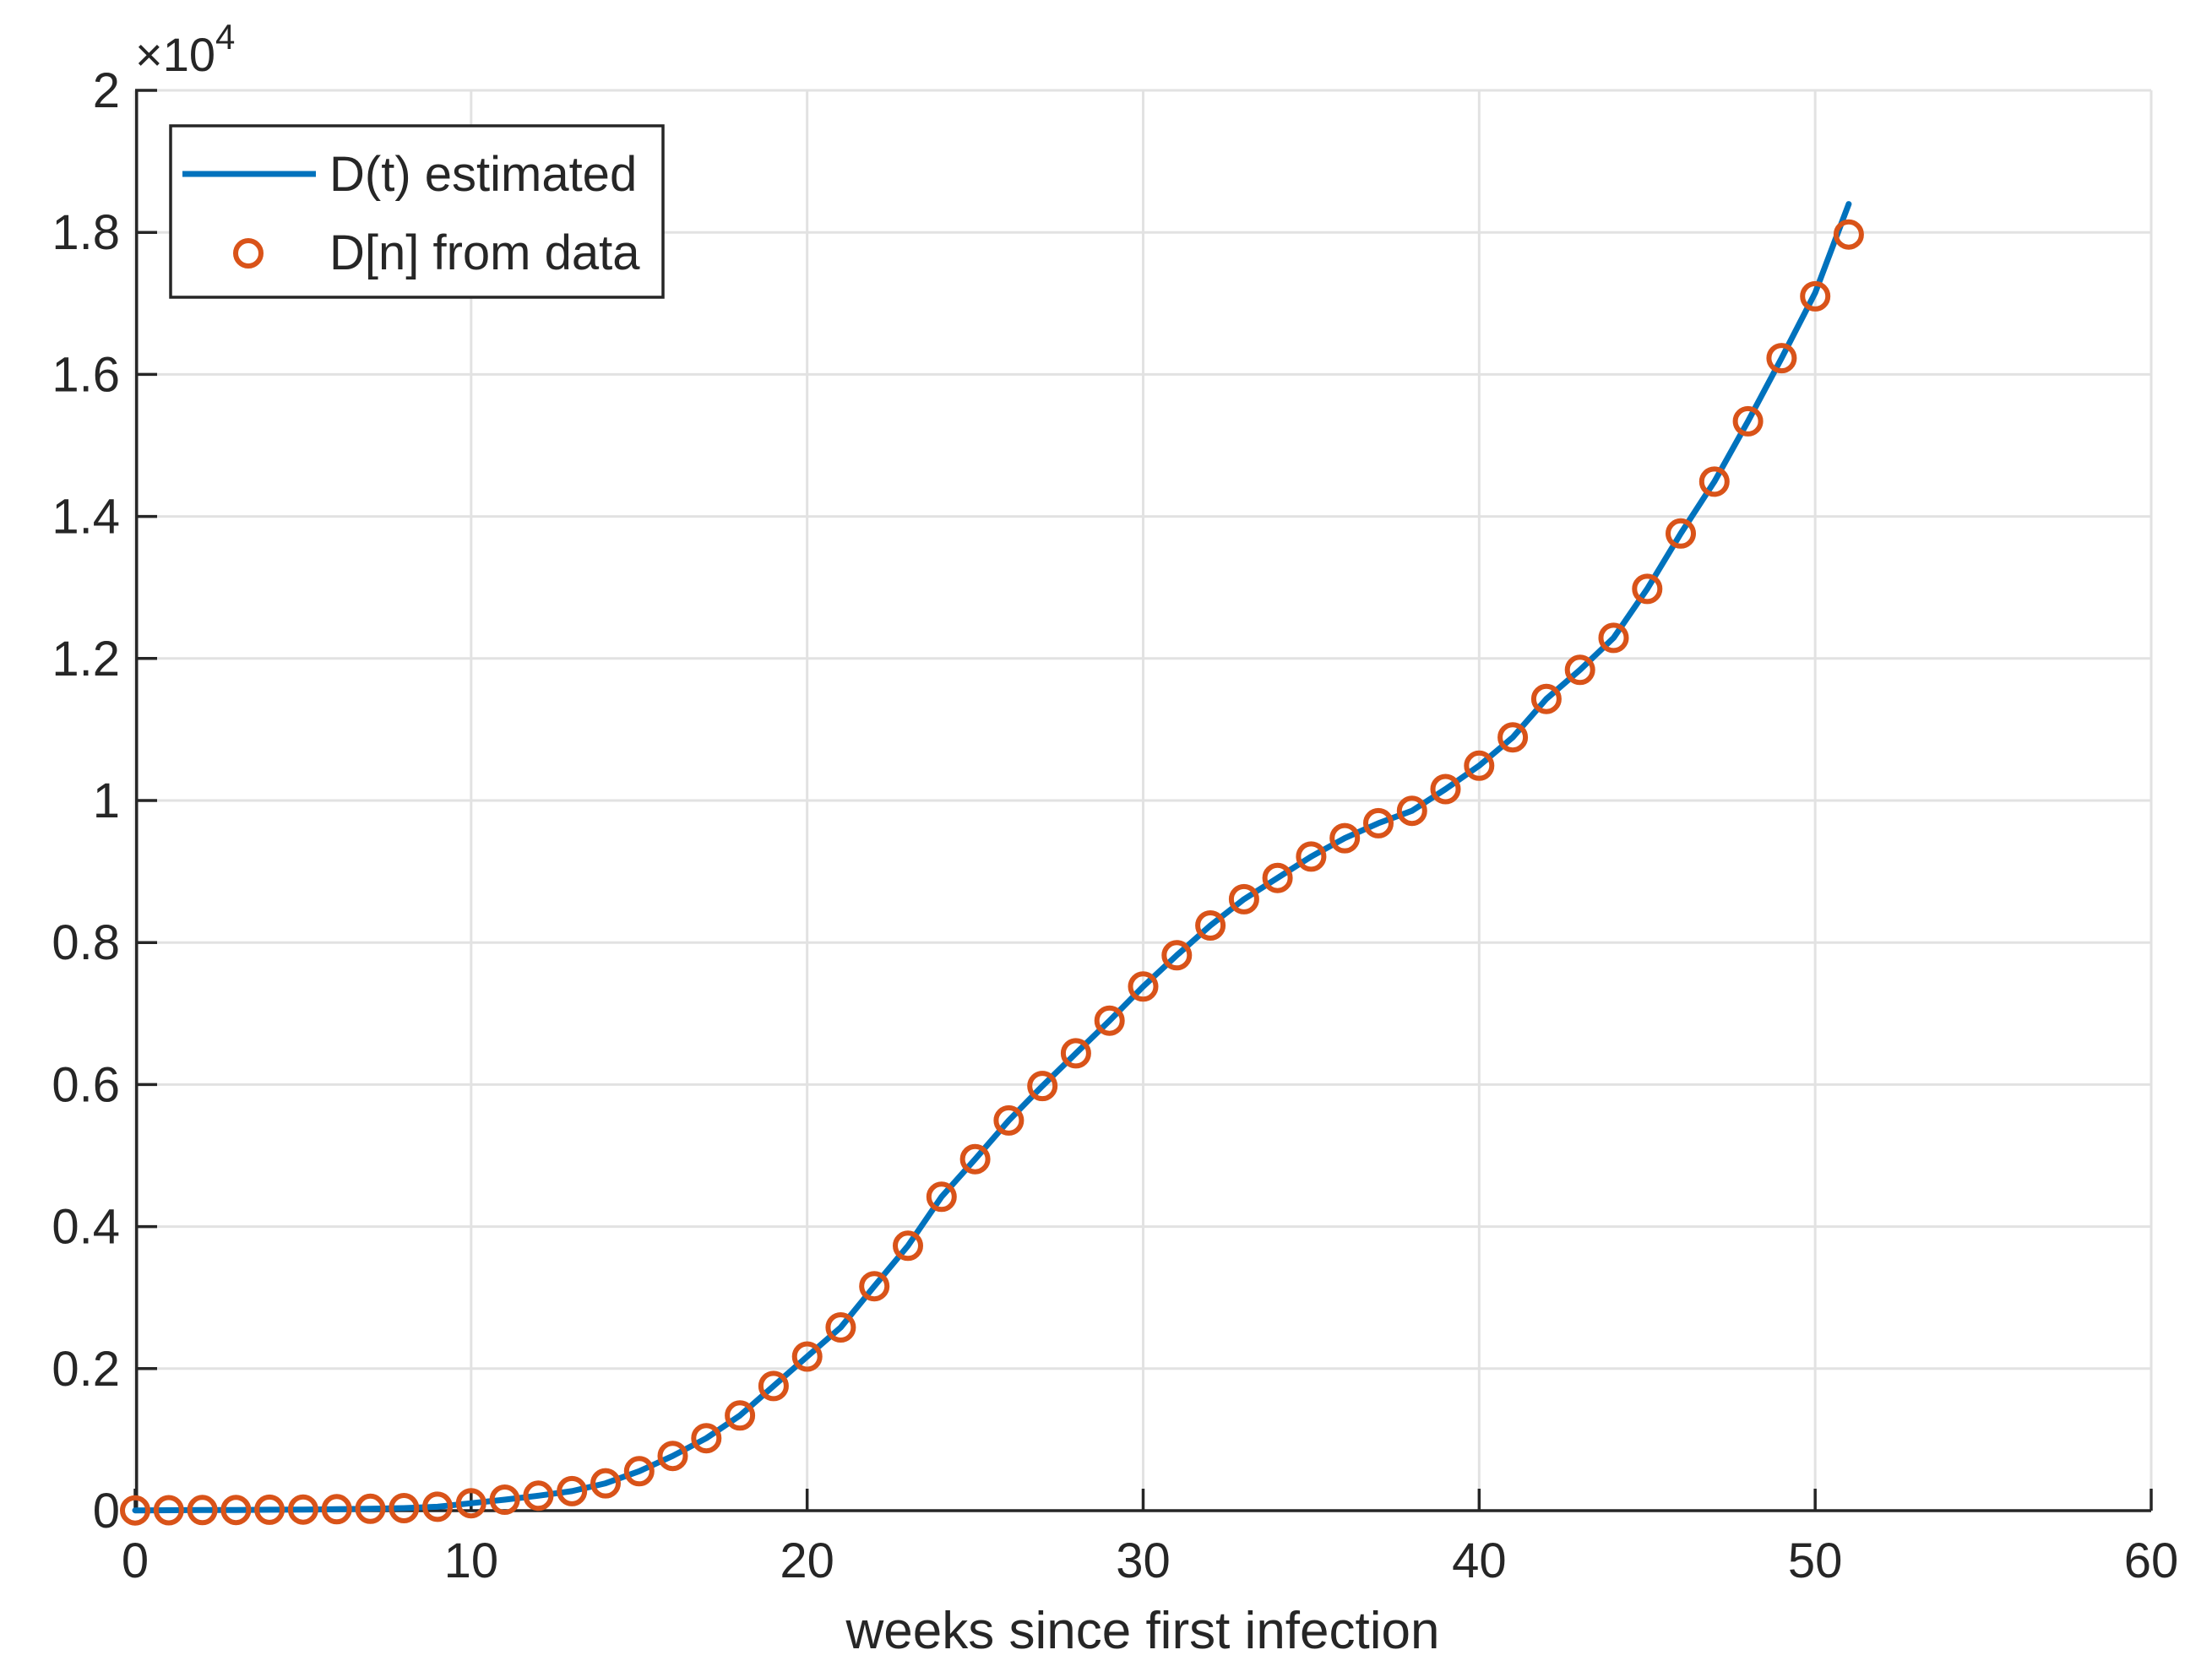 Image resolution: width=2212 pixels, height=1677 pixels. I want to click on y-tick-labels: 0 0.2 0.4 0.6 0.8 1 1.2 1.4 1.6 1.8 2, so click(86, 801).